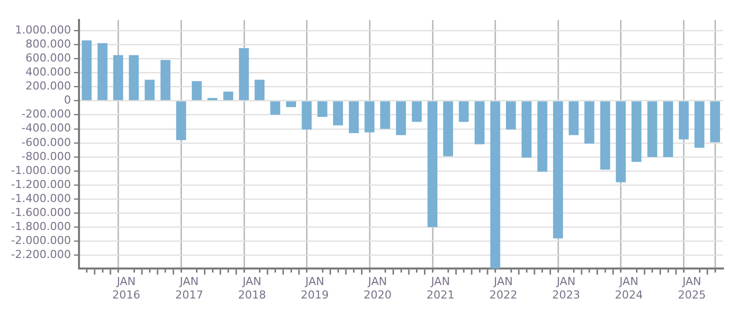 This screenshot has height=313, width=751. Describe the element at coordinates (41, 241) in the screenshot. I see `y-tick-label: -2.000.000` at that location.